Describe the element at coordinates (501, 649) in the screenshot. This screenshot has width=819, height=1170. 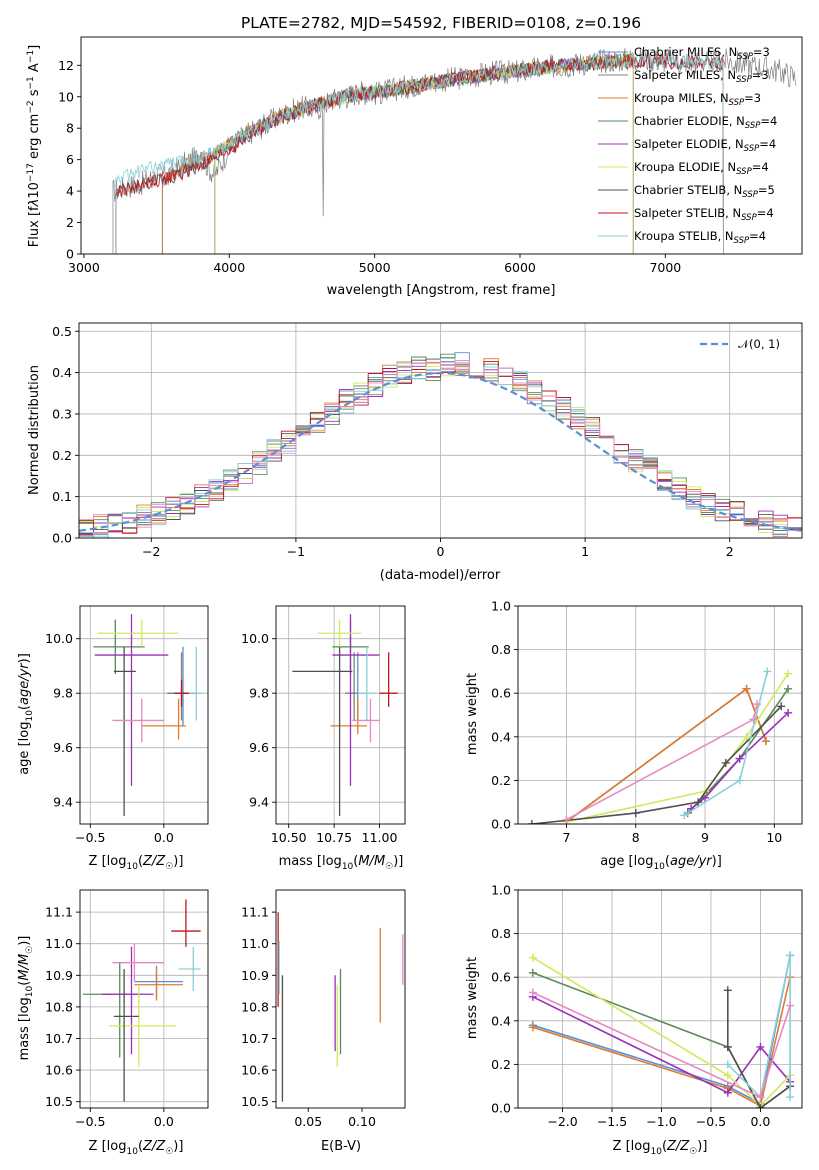
I see `y-tick-label: 0.8` at that location.